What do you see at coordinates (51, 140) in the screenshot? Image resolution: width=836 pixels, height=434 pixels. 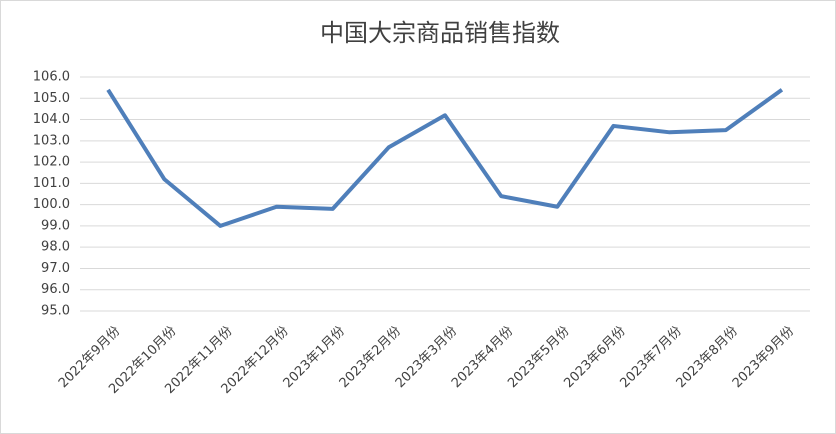 I see `y-tick-label: 103.0` at bounding box center [51, 140].